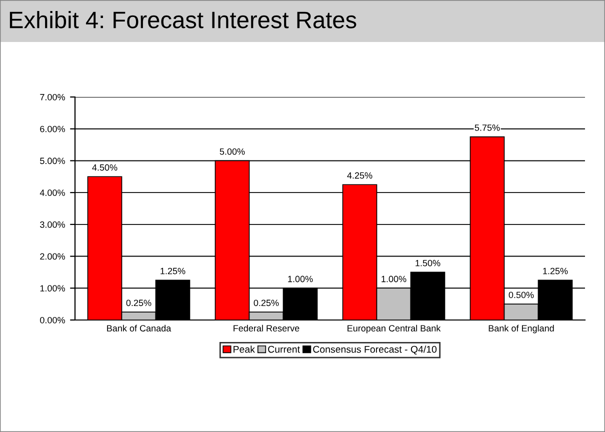 Image resolution: width=605 pixels, height=432 pixels. Describe the element at coordinates (394, 329) in the screenshot. I see `x-tick-label: European Central Bank` at that location.